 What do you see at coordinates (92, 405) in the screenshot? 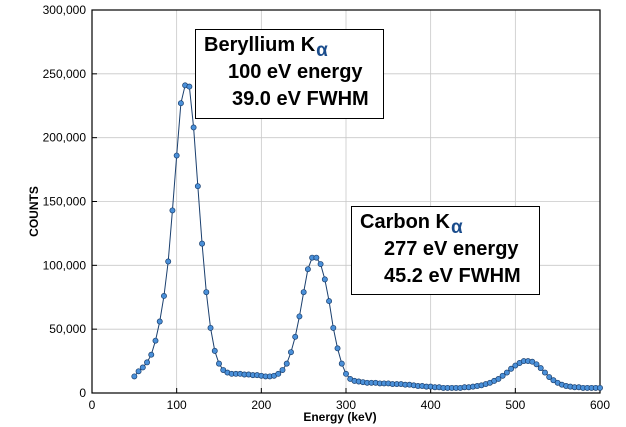
I see `x-tick-label: 0` at bounding box center [92, 405].